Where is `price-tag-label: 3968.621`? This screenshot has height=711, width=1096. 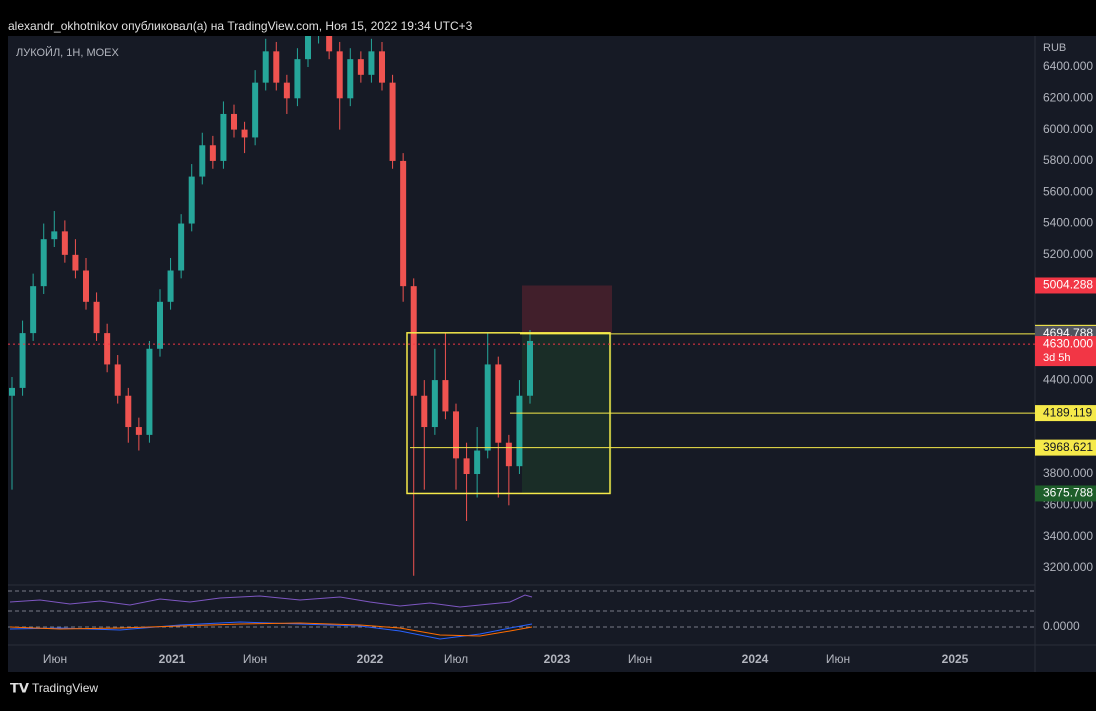
price-tag-label: 3968.621 is located at coordinates (1068, 447).